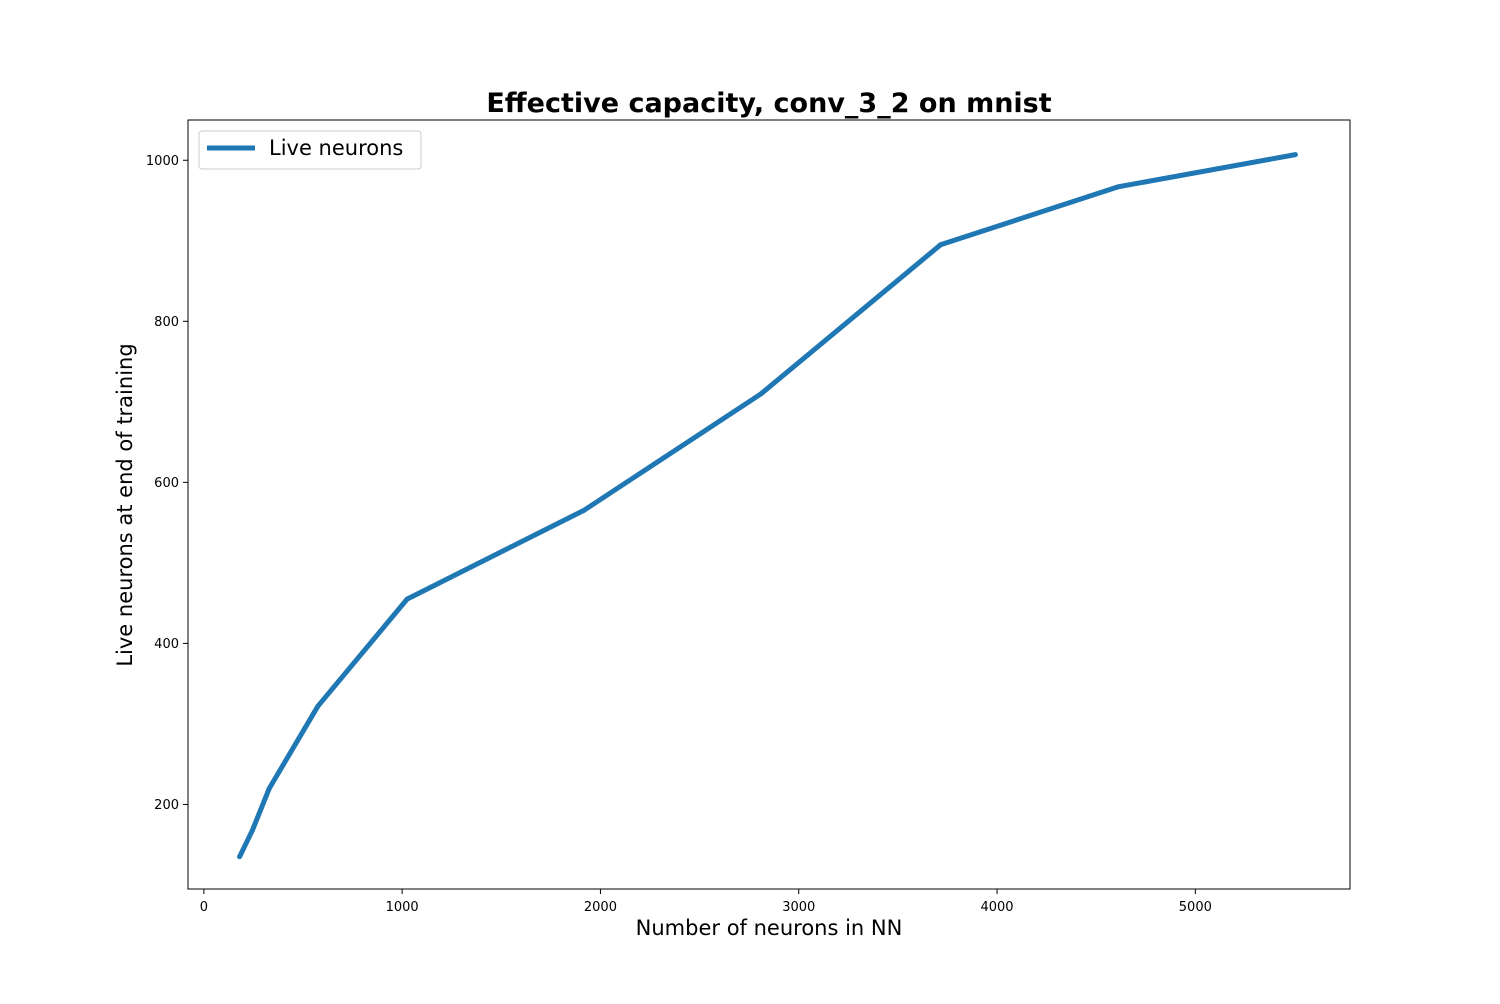  What do you see at coordinates (162, 161) in the screenshot?
I see `y-tick-label: 1000` at bounding box center [162, 161].